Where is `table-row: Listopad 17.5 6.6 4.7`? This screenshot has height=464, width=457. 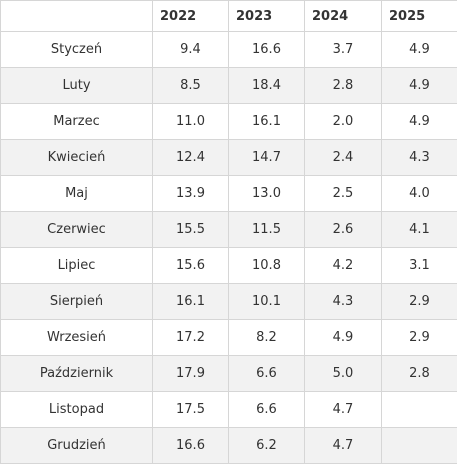
table-row: Listopad 17.5 6.6 4.7 is located at coordinates (228, 409).